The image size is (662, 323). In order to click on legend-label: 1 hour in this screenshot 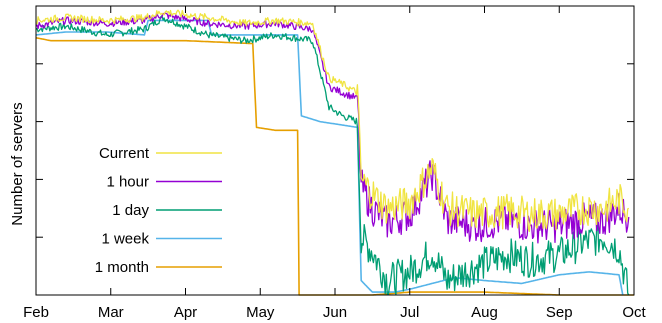, I will do `click(127, 182)`.